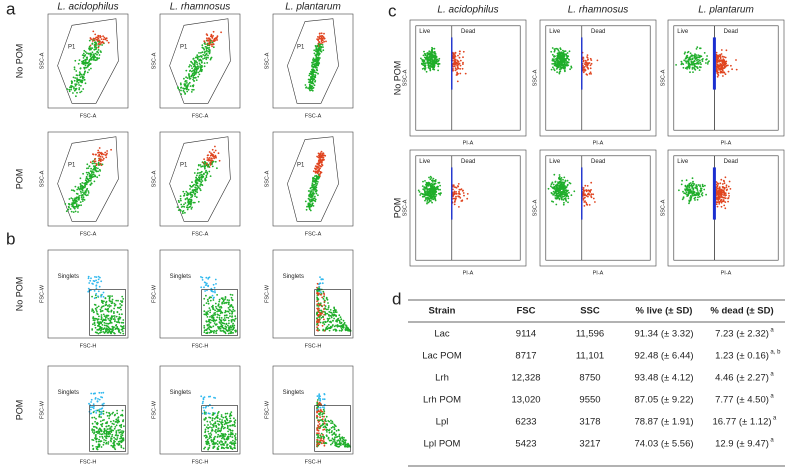  Describe the element at coordinates (19, 294) in the screenshot. I see `row-label: No POM` at that location.